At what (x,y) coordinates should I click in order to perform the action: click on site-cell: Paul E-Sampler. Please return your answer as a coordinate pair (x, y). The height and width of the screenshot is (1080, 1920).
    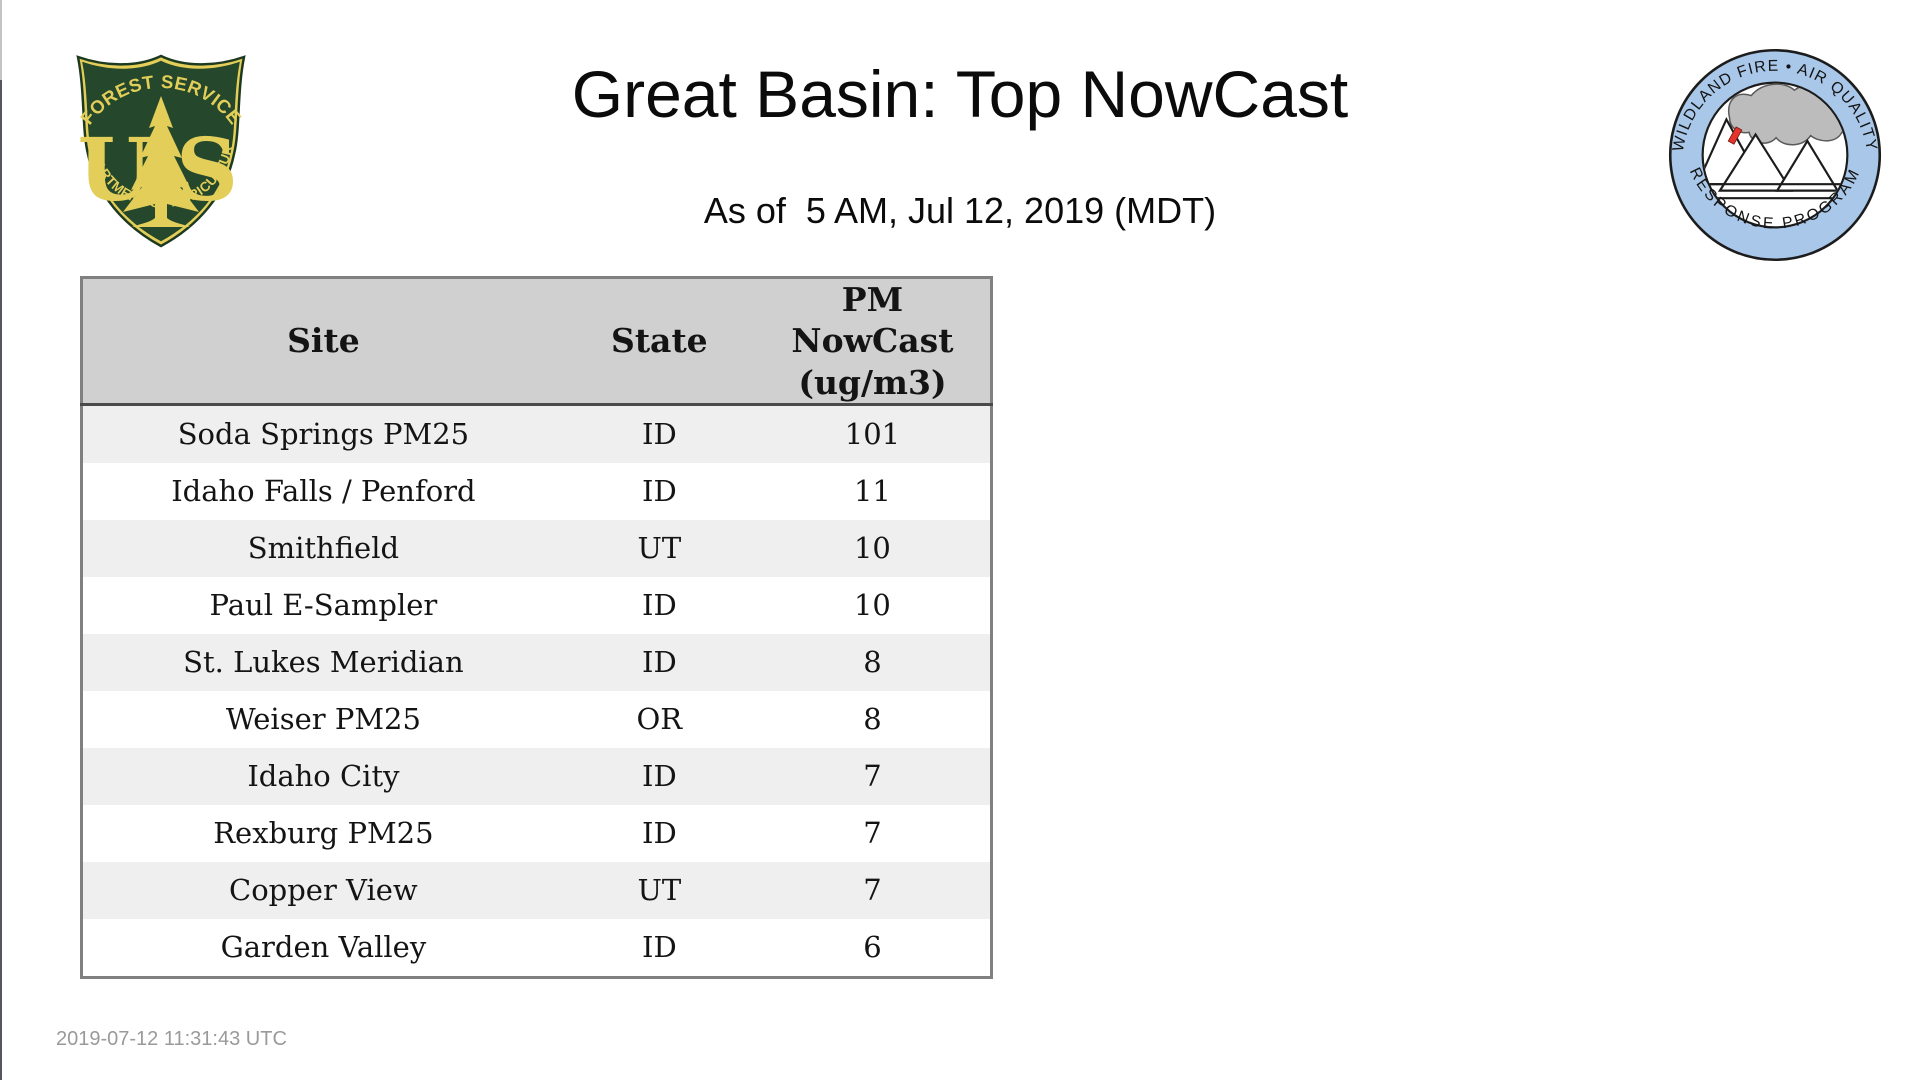
    Looking at the image, I should click on (323, 605).